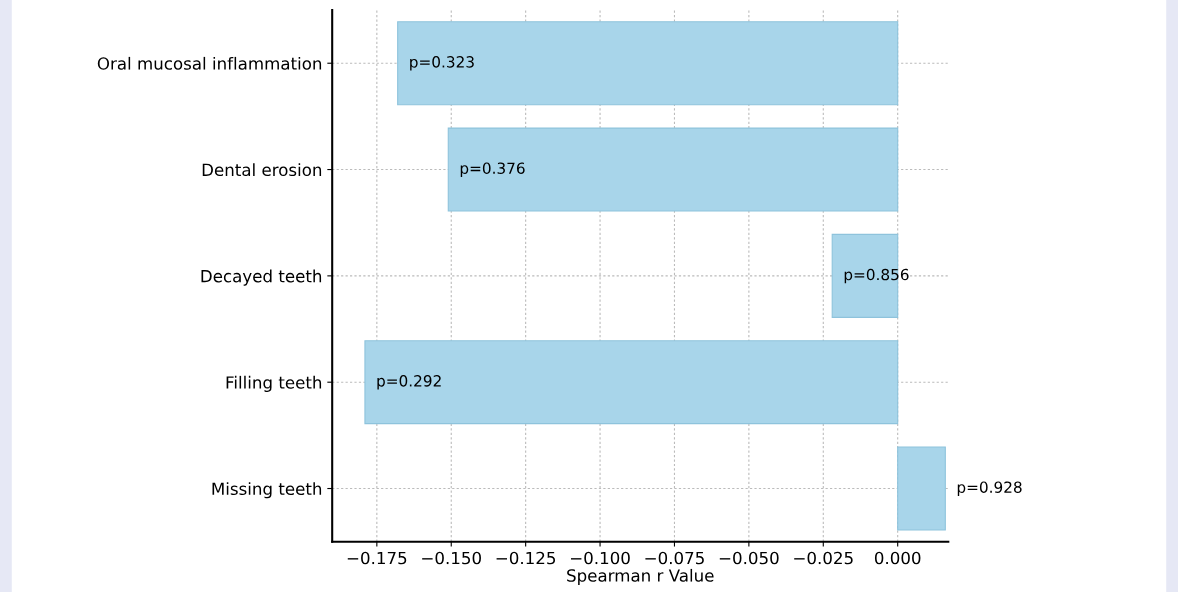 The height and width of the screenshot is (592, 1178). I want to click on x-tick-label: −0.100, so click(600, 558).